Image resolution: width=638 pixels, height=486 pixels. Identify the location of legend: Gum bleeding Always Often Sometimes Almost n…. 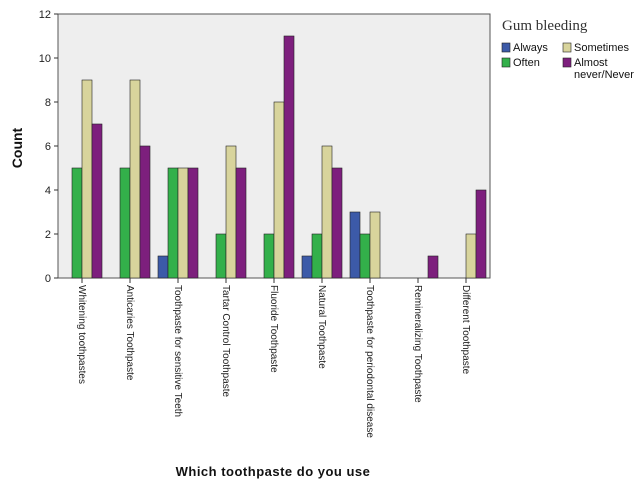
(567, 49).